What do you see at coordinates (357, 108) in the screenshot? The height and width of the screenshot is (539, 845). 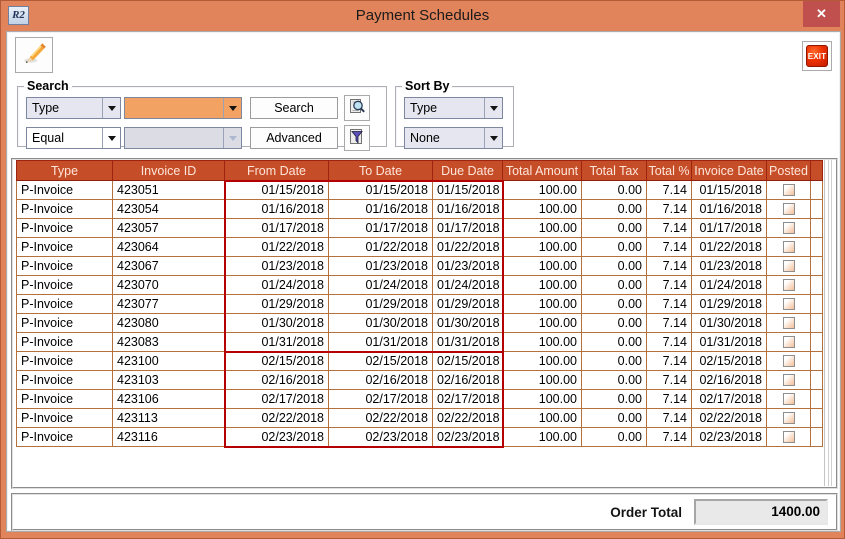 I see `search-lookup-button` at bounding box center [357, 108].